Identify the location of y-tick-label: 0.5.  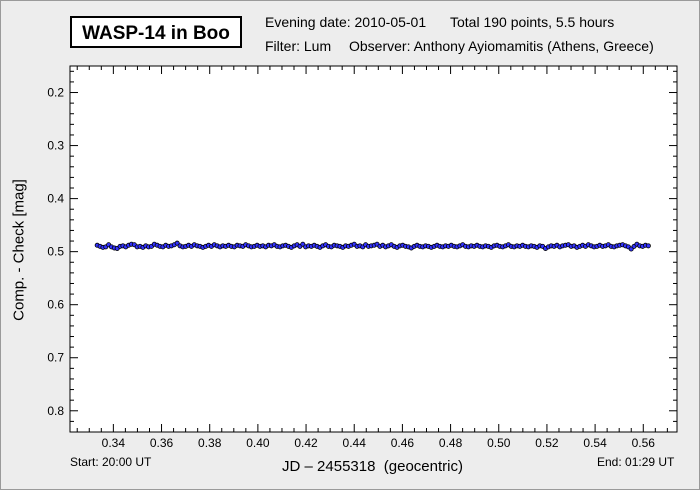
(55, 252).